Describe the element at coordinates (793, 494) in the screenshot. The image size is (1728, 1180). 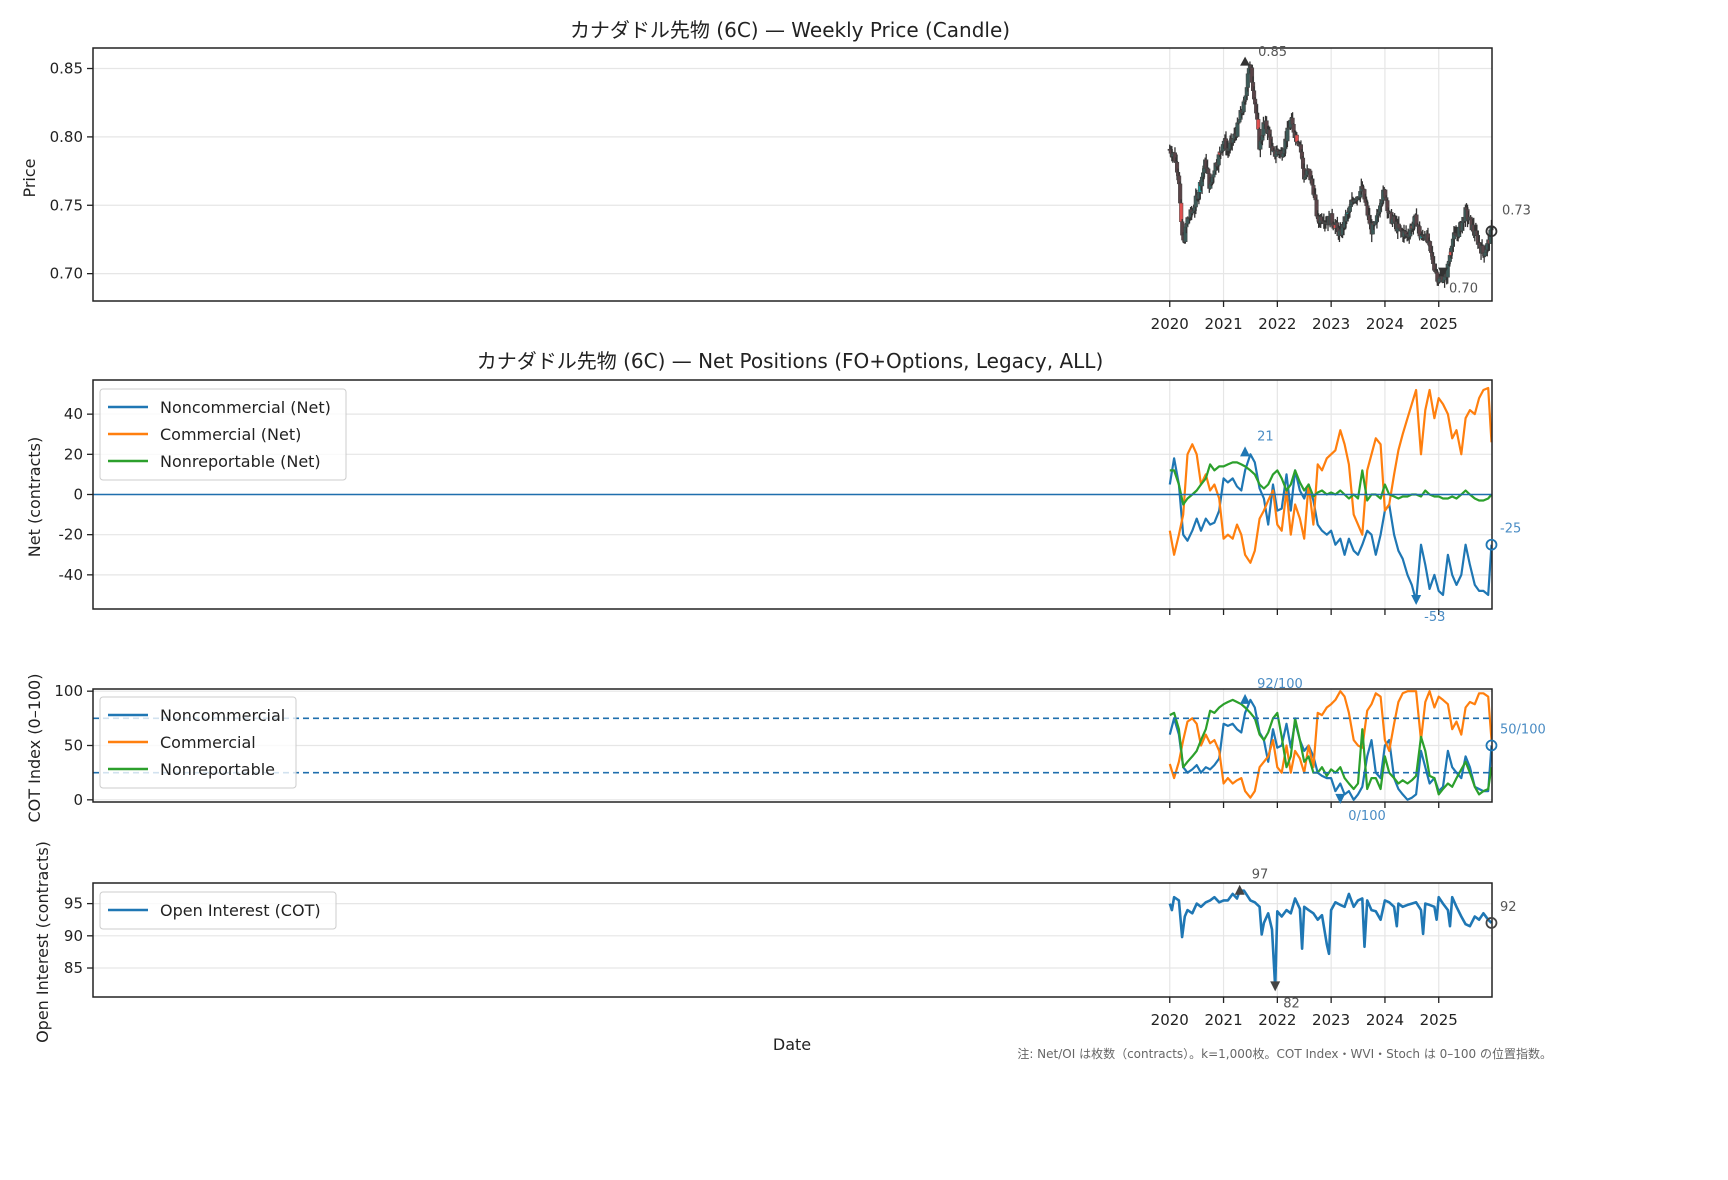
I see `net-lines` at that location.